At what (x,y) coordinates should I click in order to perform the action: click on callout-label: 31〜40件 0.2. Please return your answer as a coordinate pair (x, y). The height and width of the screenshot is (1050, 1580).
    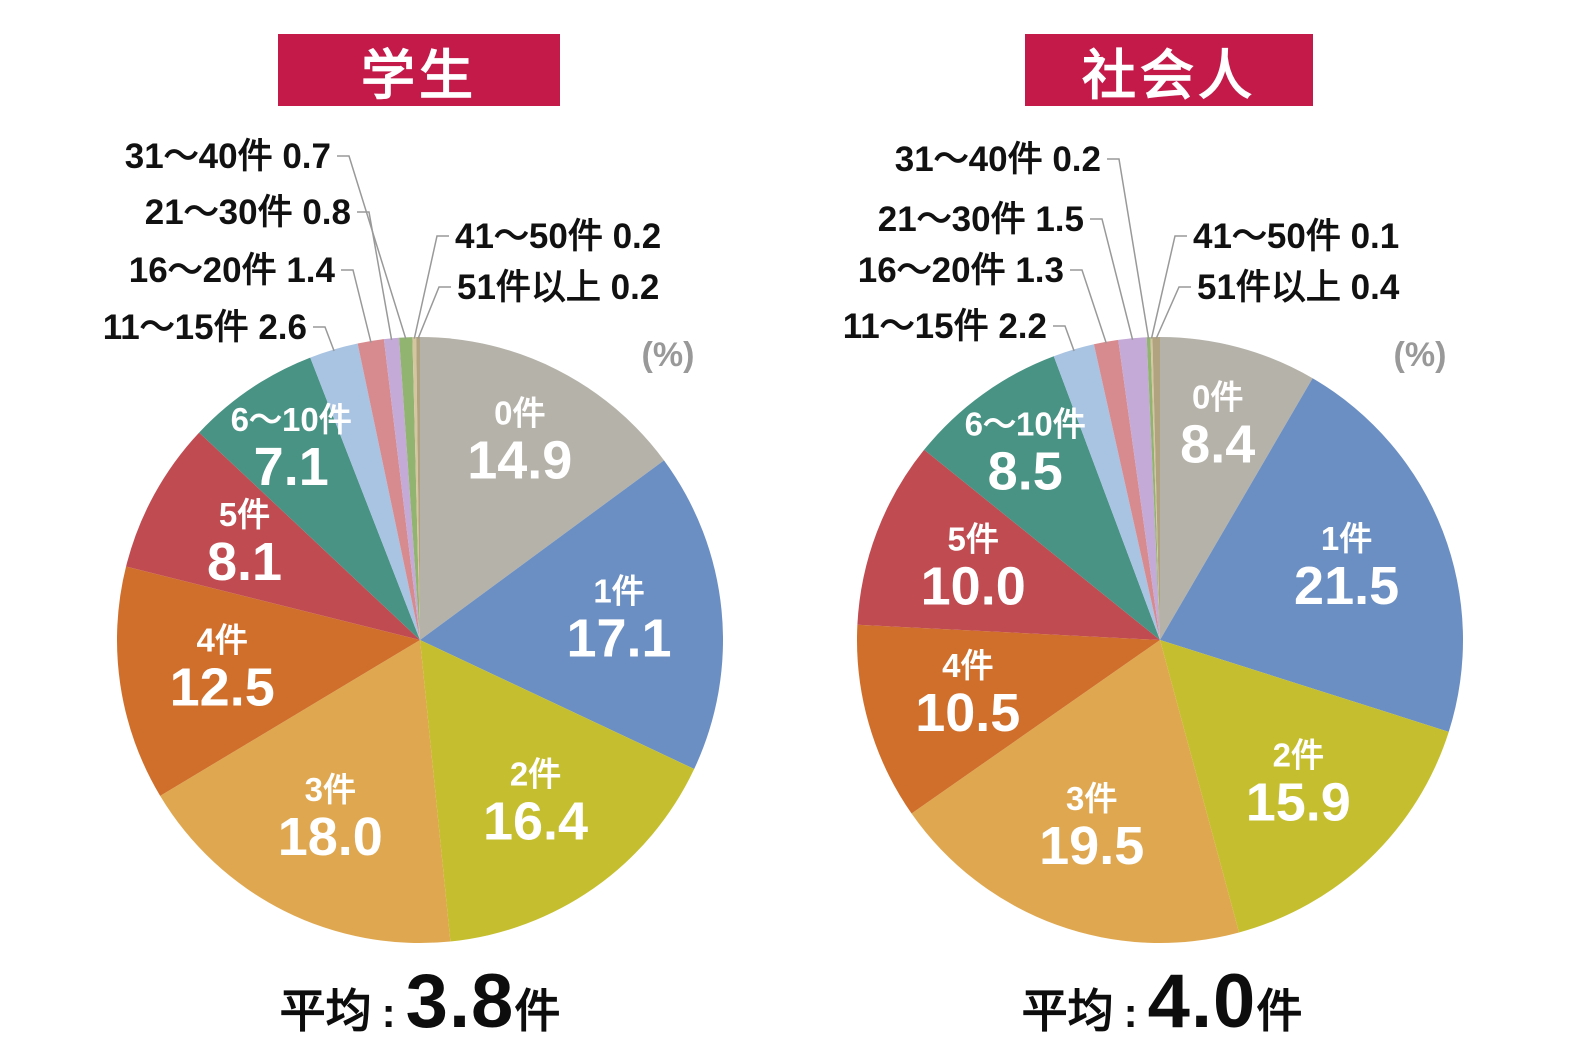
    Looking at the image, I should click on (998, 159).